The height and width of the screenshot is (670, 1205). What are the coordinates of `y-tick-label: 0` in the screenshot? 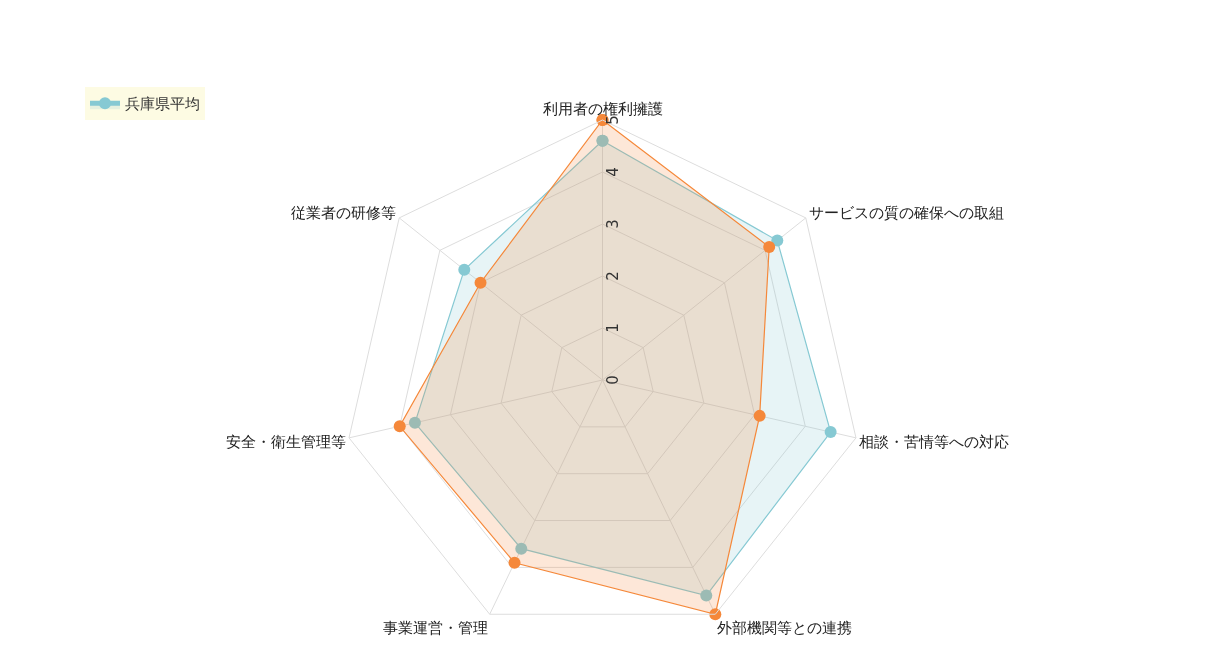 It's located at (613, 380).